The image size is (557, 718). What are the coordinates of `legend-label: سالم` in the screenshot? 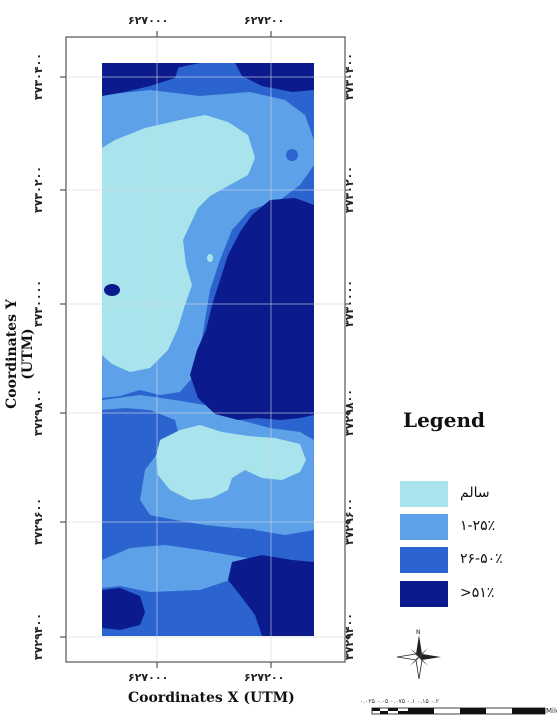 It's located at (475, 493).